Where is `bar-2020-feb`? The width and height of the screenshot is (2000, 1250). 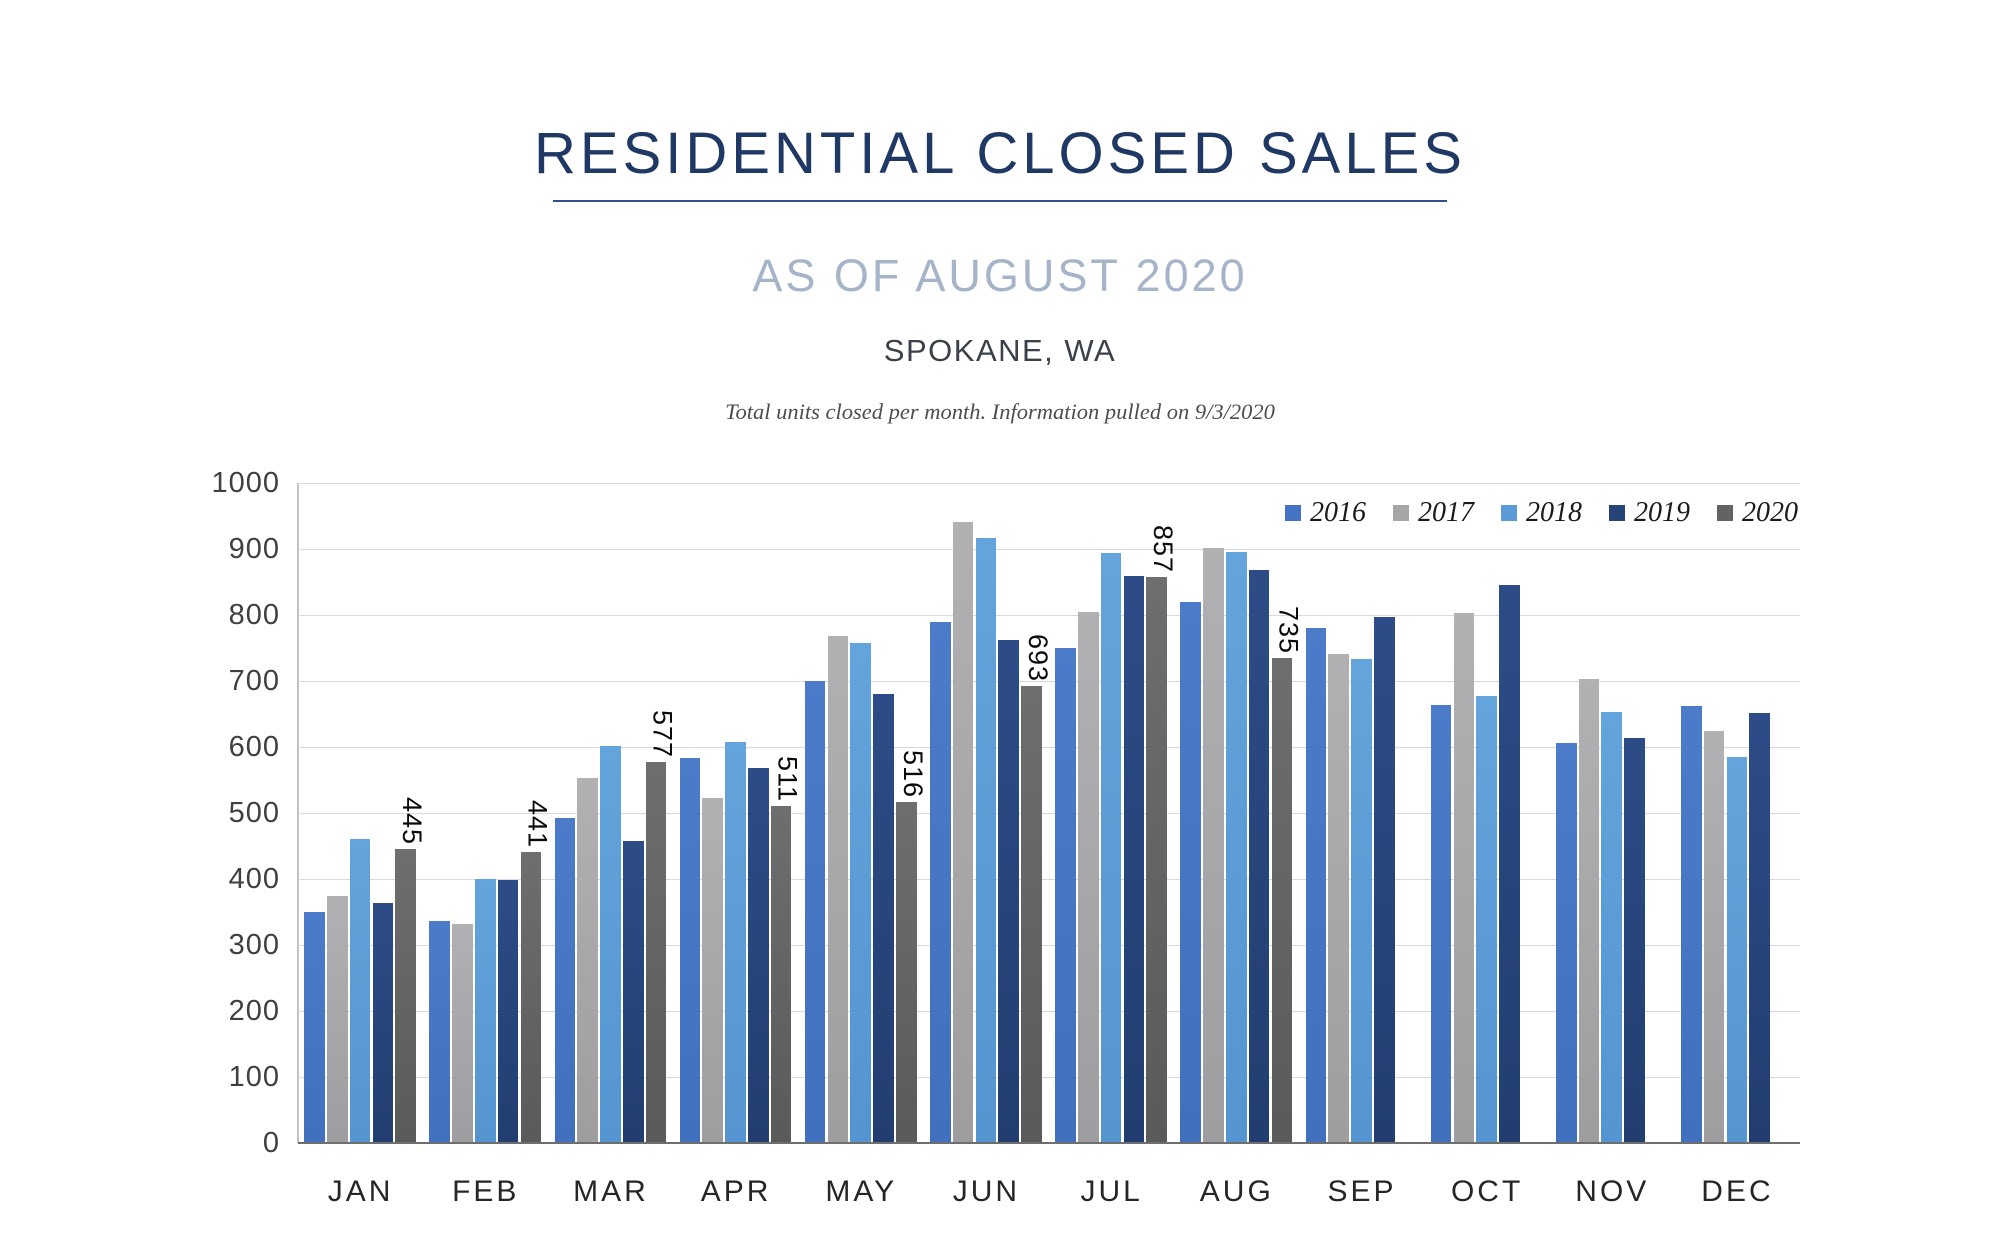
bar-2020-feb is located at coordinates (531, 997).